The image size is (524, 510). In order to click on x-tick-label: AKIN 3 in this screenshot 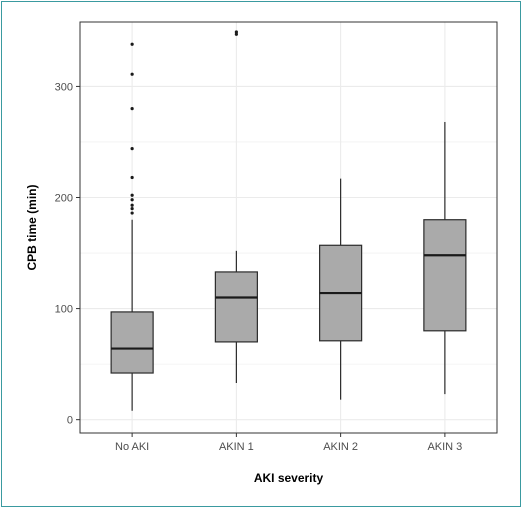, I will do `click(444, 447)`.